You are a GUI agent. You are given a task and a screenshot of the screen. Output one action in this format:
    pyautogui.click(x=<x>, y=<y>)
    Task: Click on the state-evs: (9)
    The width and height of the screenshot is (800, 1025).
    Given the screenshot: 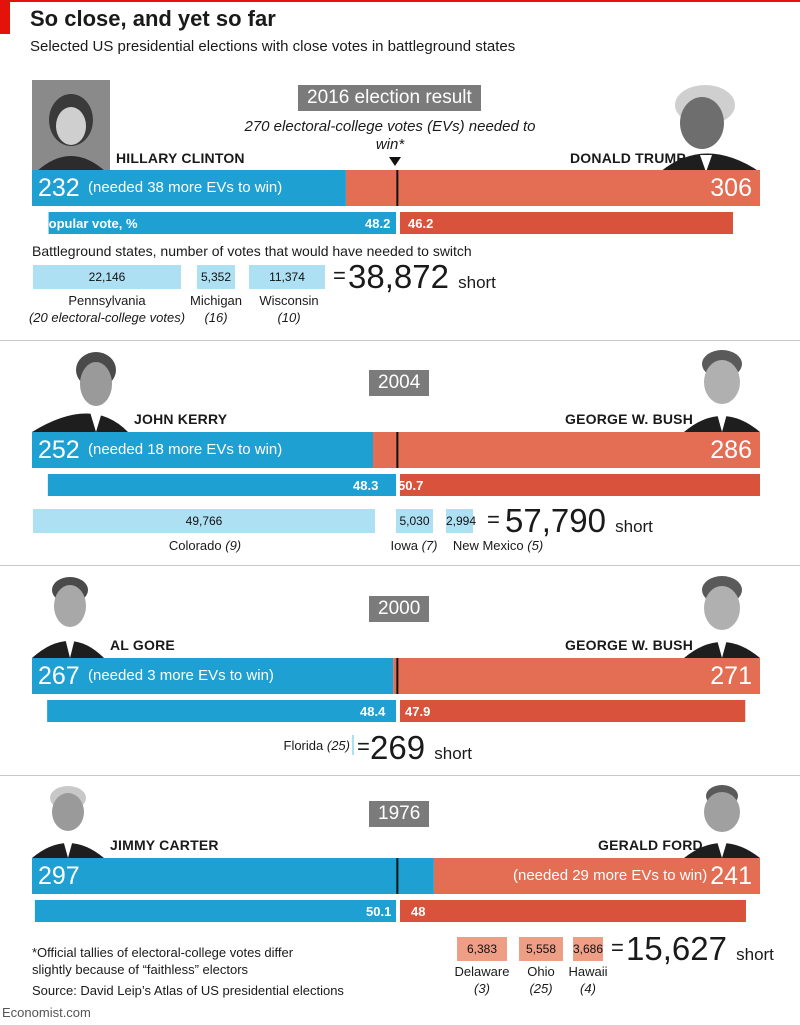 What is the action you would take?
    pyautogui.click(x=233, y=545)
    